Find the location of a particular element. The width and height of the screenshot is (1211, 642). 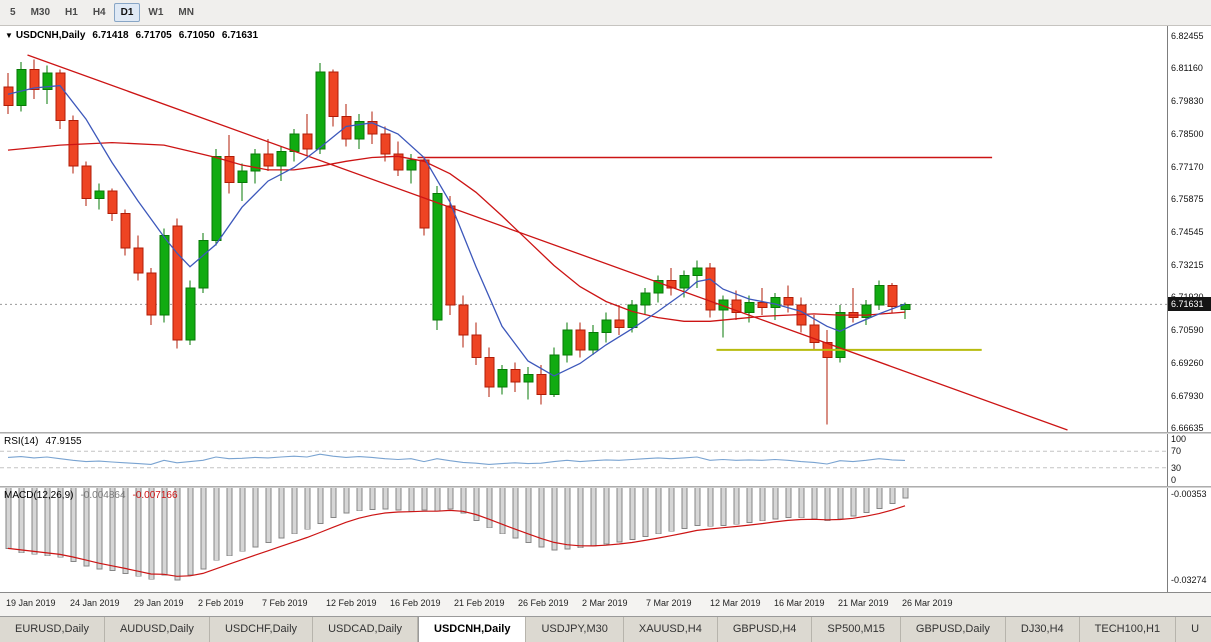

chart-tab-gbpusd-daily: GBPUSD,Daily is located at coordinates (953, 629).